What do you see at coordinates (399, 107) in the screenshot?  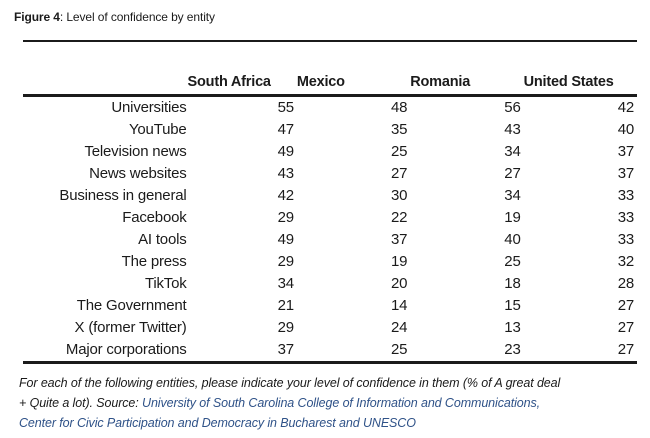 I see `value-cell: 48` at bounding box center [399, 107].